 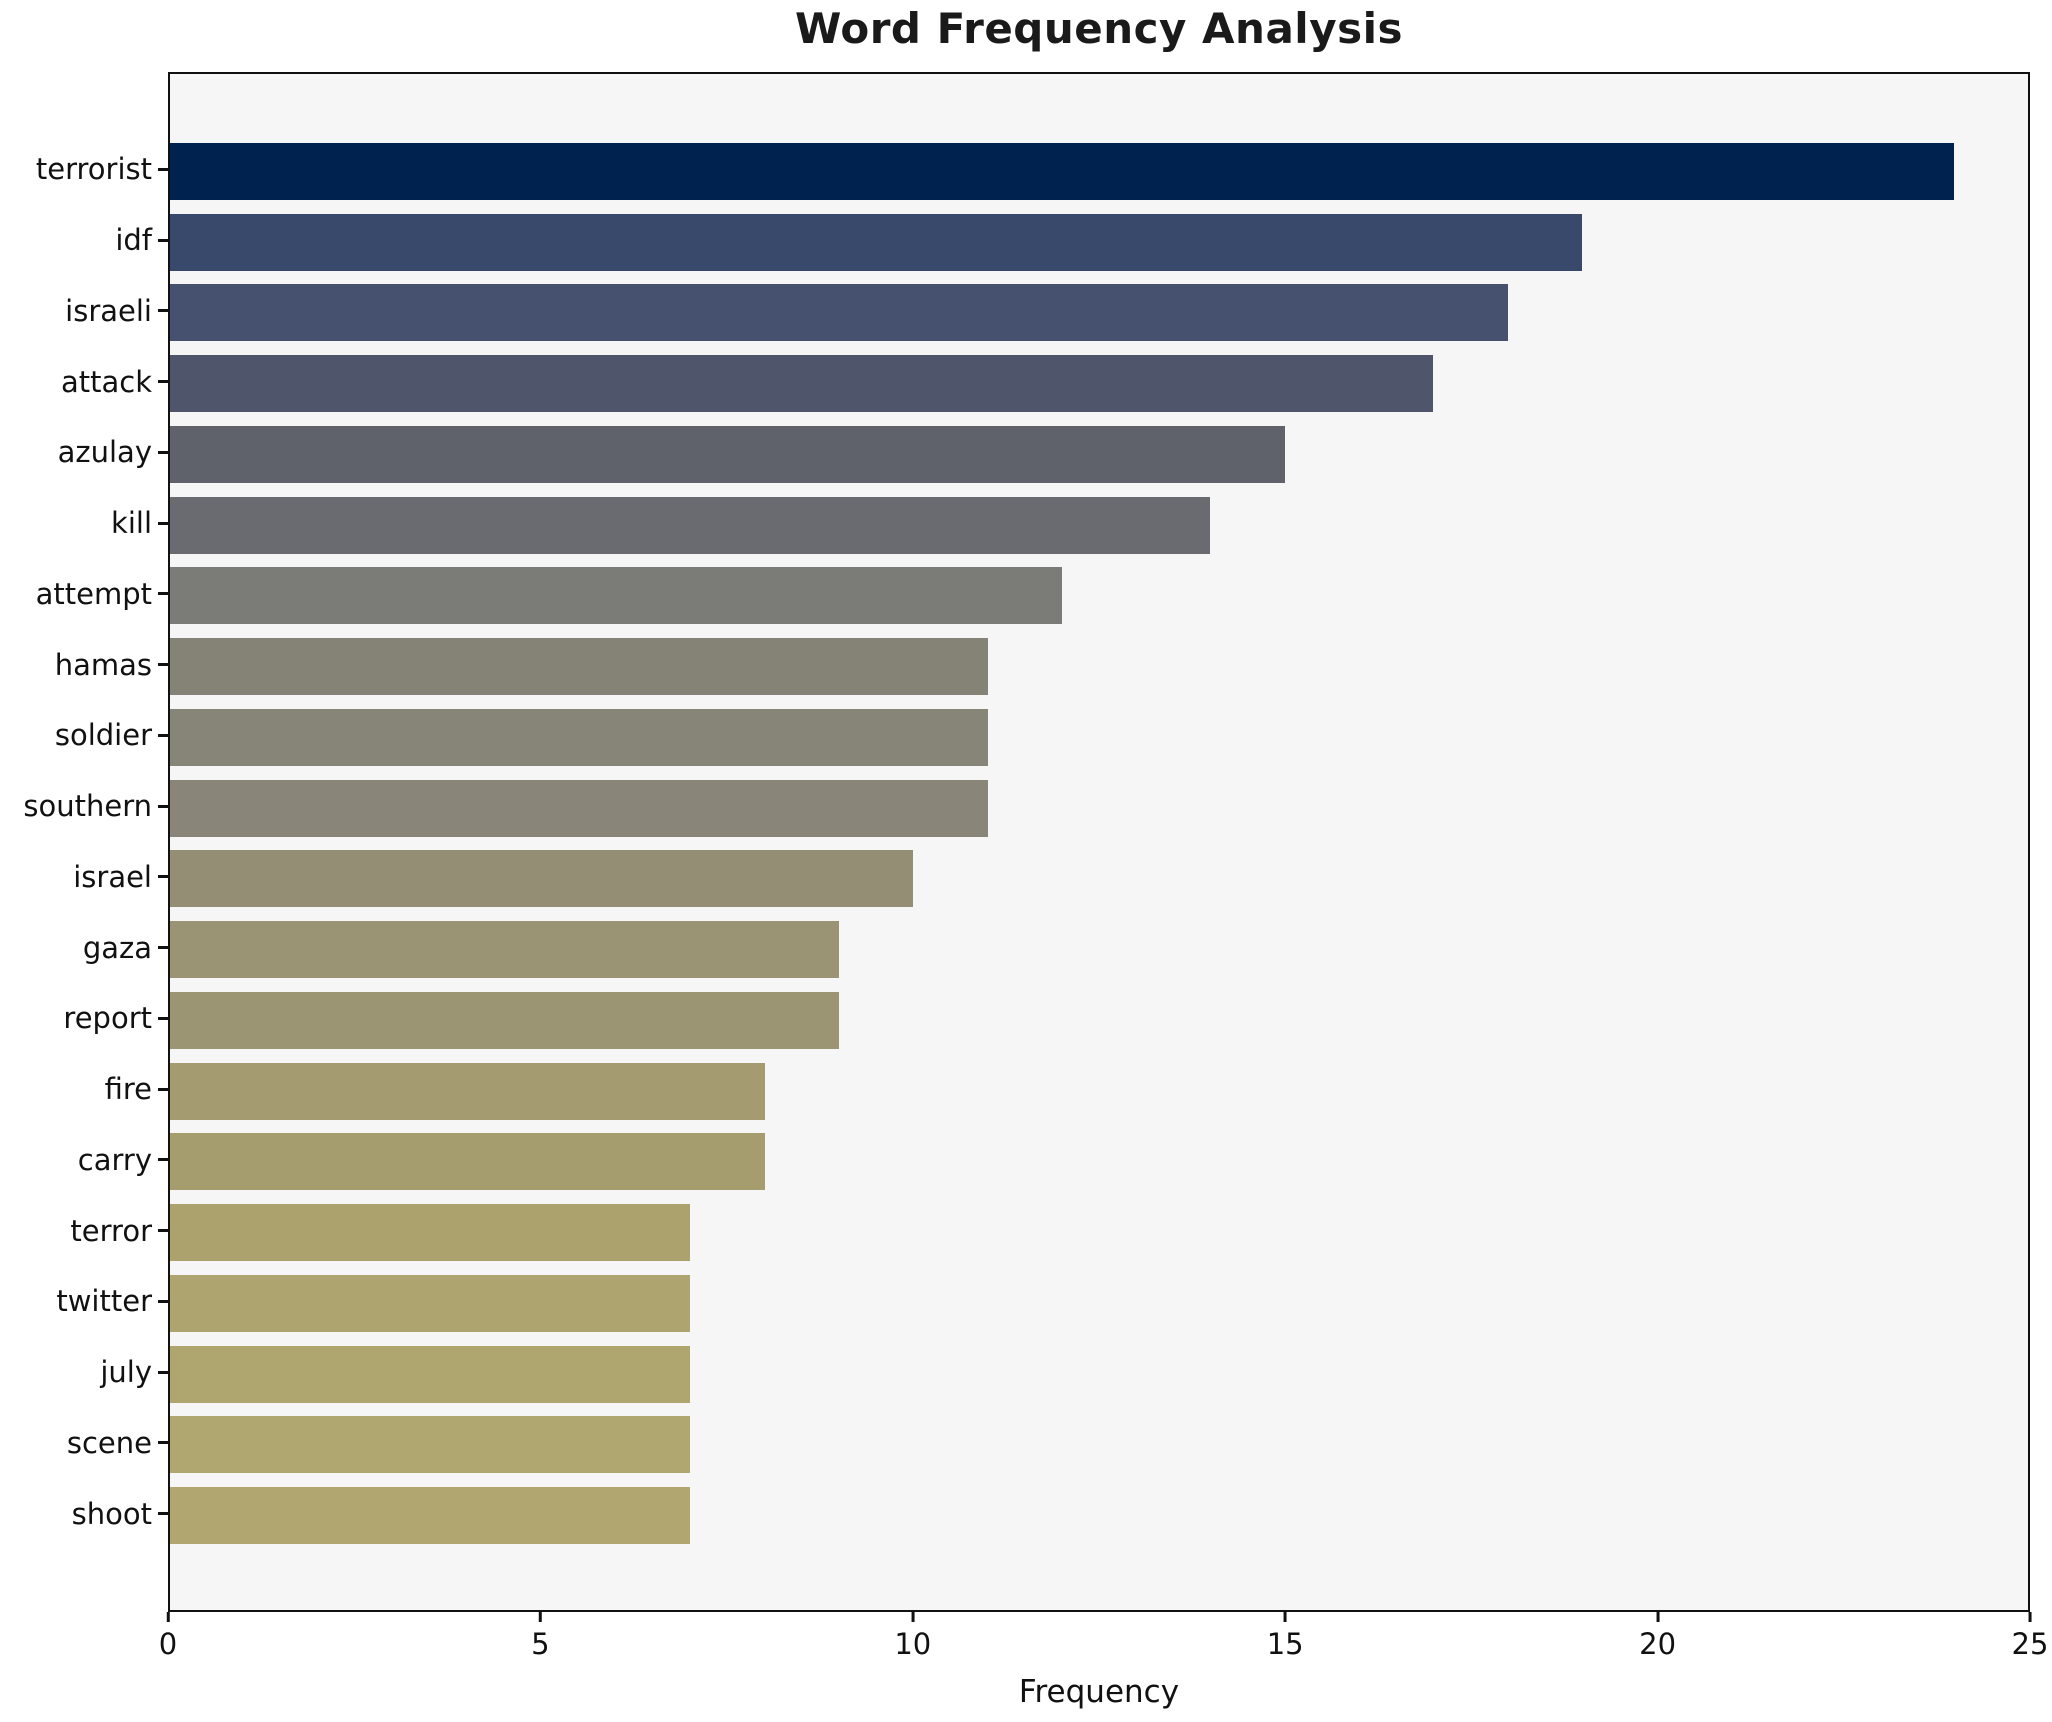 What do you see at coordinates (104, 1301) in the screenshot?
I see `y-tick-label: twitter` at bounding box center [104, 1301].